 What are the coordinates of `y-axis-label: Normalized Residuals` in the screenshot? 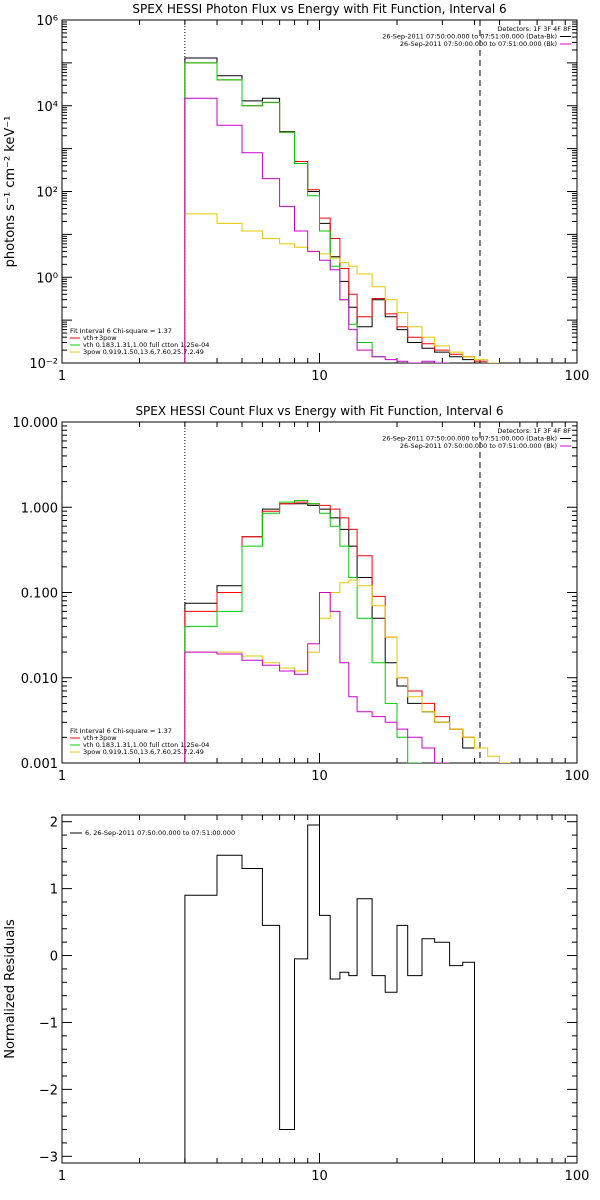 It's located at (10, 989).